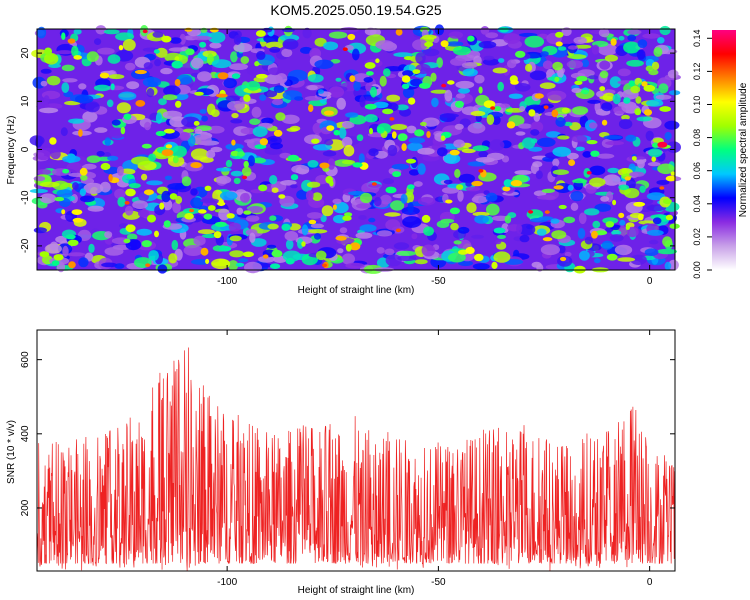 Image resolution: width=750 pixels, height=600 pixels. What do you see at coordinates (25, 433) in the screenshot?
I see `snr-y-tick-label: 400` at bounding box center [25, 433].